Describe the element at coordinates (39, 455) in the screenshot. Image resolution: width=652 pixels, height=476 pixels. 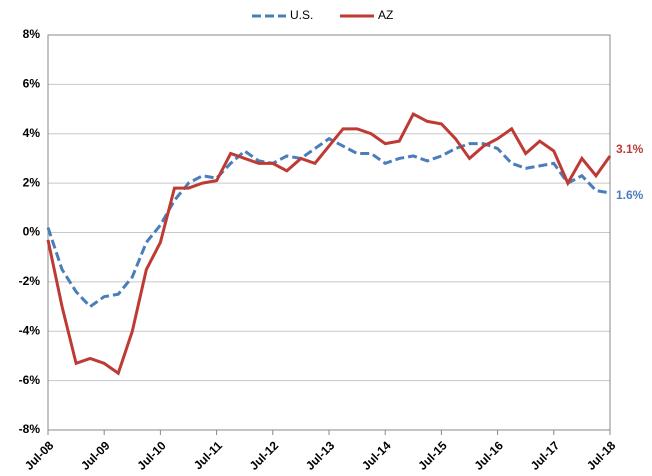
I see `x-tick-label: Jul-08` at that location.